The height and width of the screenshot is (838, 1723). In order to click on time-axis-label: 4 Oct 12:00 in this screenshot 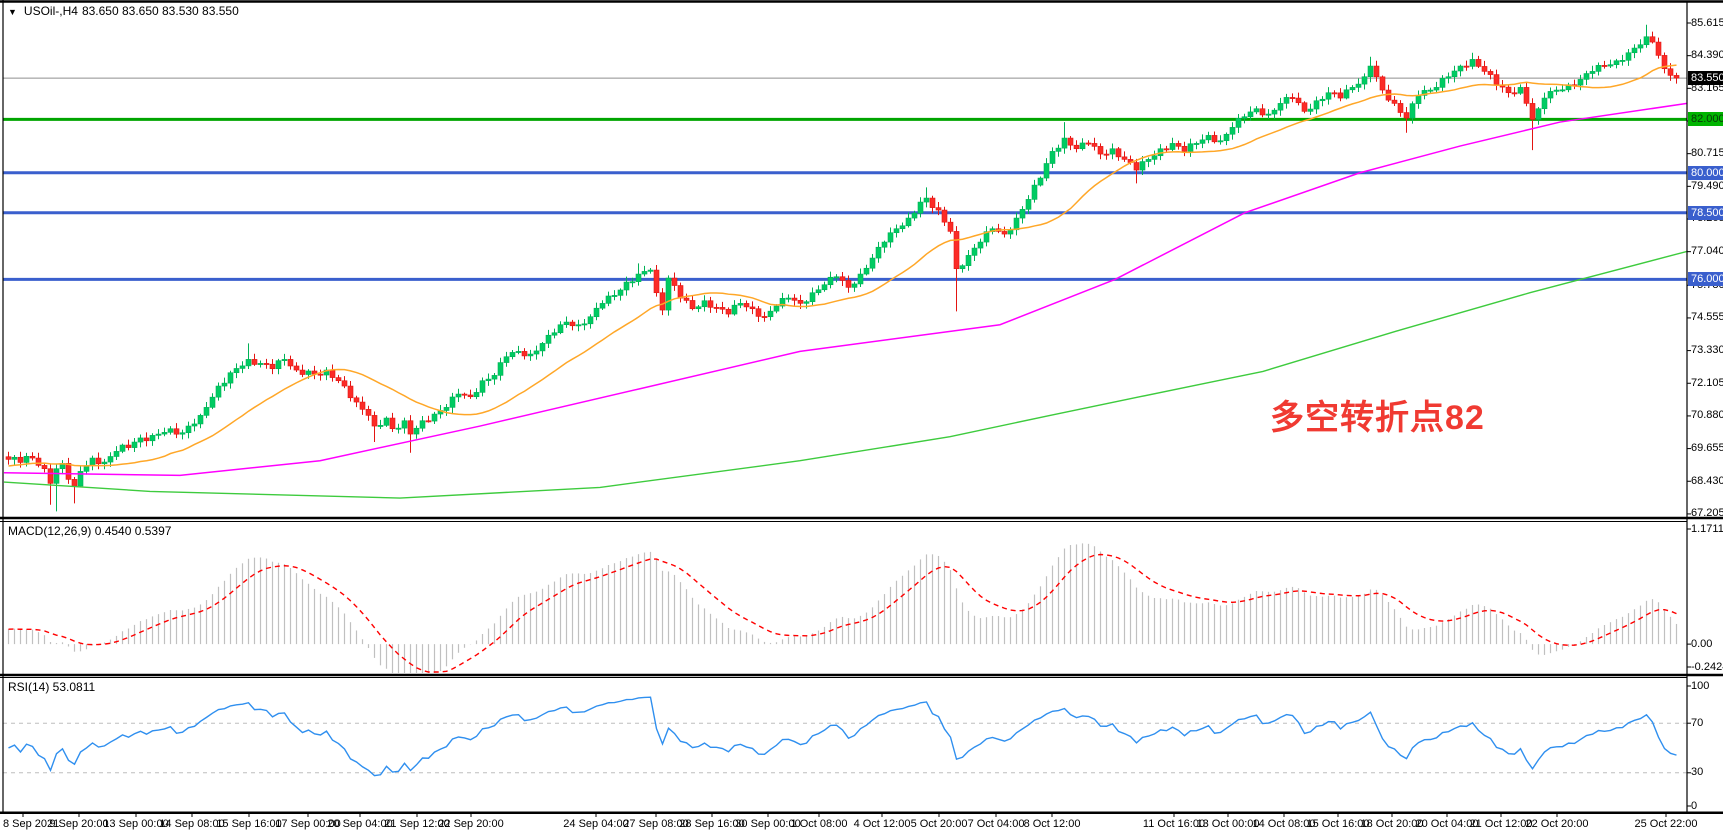, I will do `click(882, 824)`.